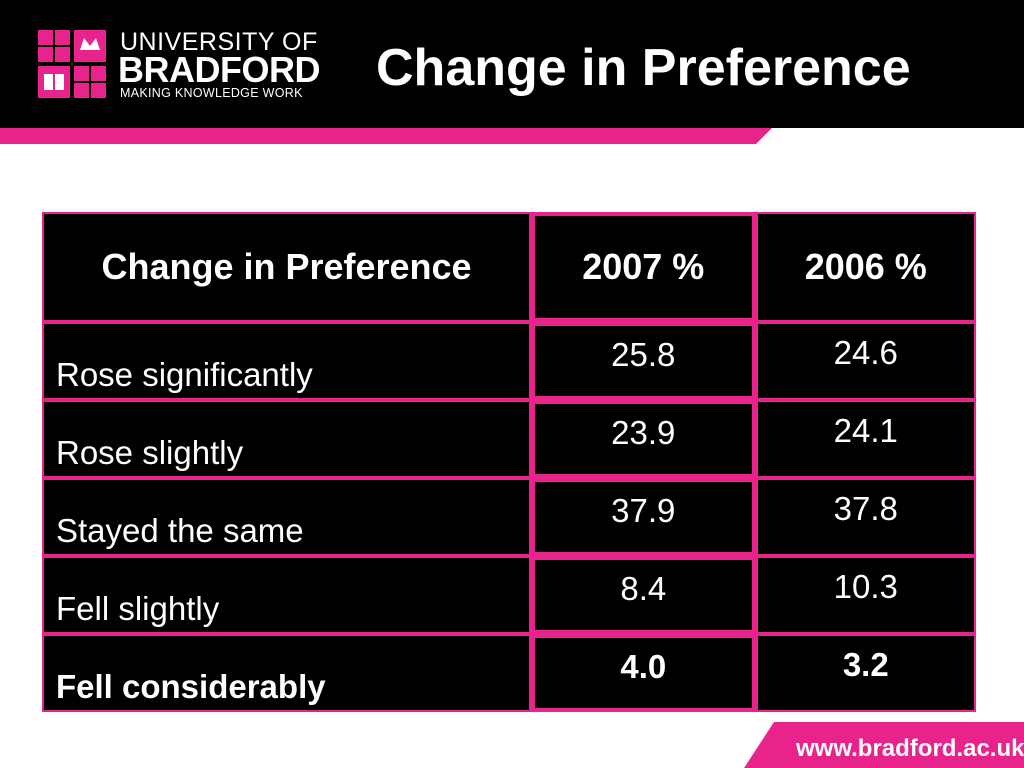  What do you see at coordinates (643, 517) in the screenshot?
I see `value-2007: 37.9` at bounding box center [643, 517].